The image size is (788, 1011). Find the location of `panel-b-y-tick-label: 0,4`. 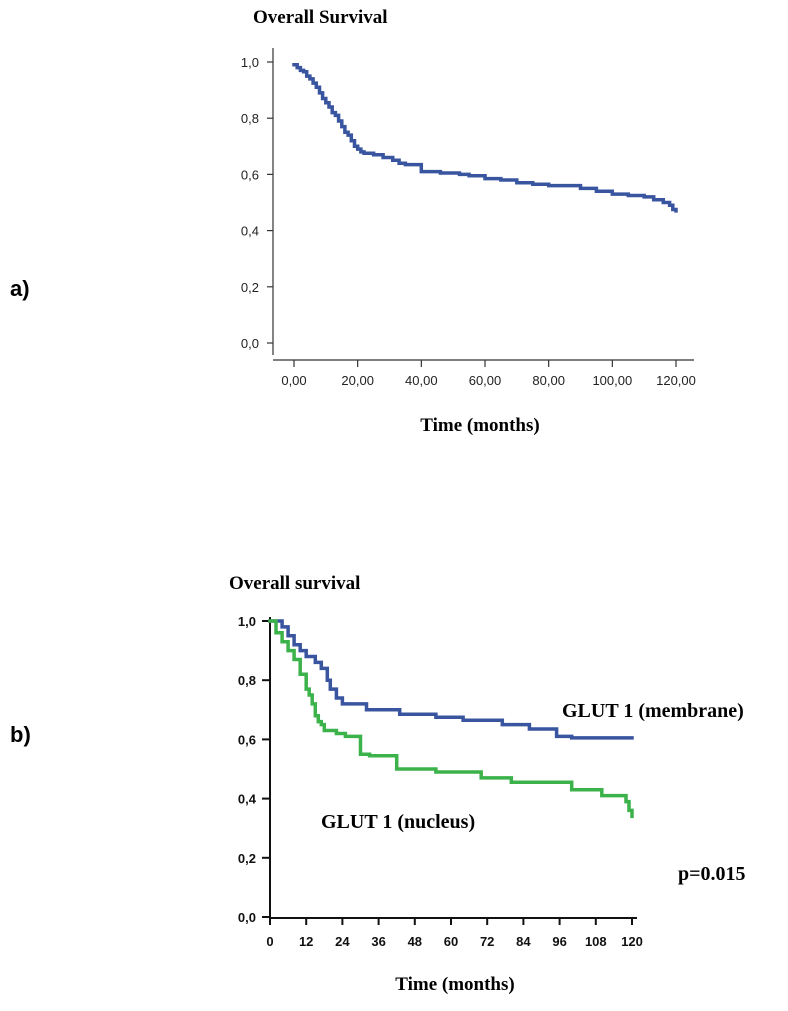

panel-b-y-tick-label: 0,4 is located at coordinates (247, 799).